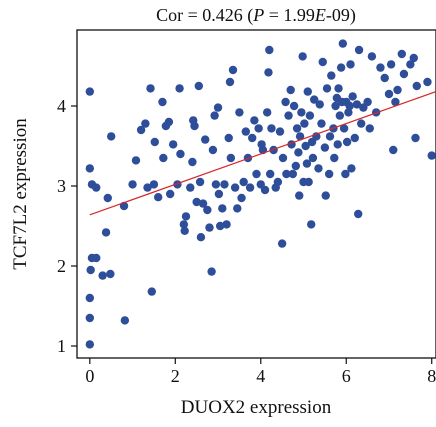  I want to click on x-tick-label: 8, so click(431, 376).